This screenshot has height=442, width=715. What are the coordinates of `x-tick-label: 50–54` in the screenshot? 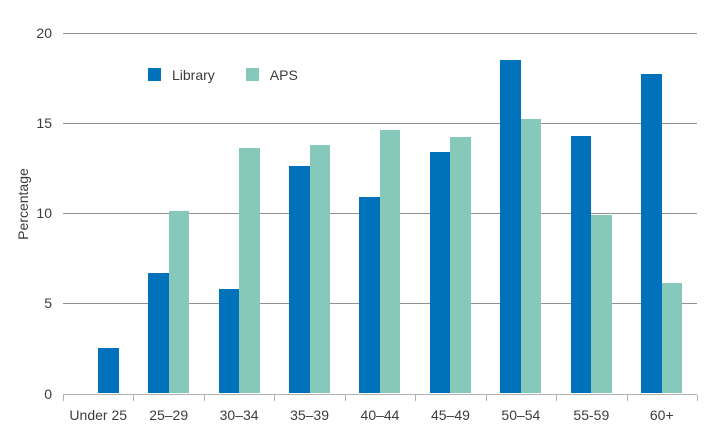 It's located at (521, 415).